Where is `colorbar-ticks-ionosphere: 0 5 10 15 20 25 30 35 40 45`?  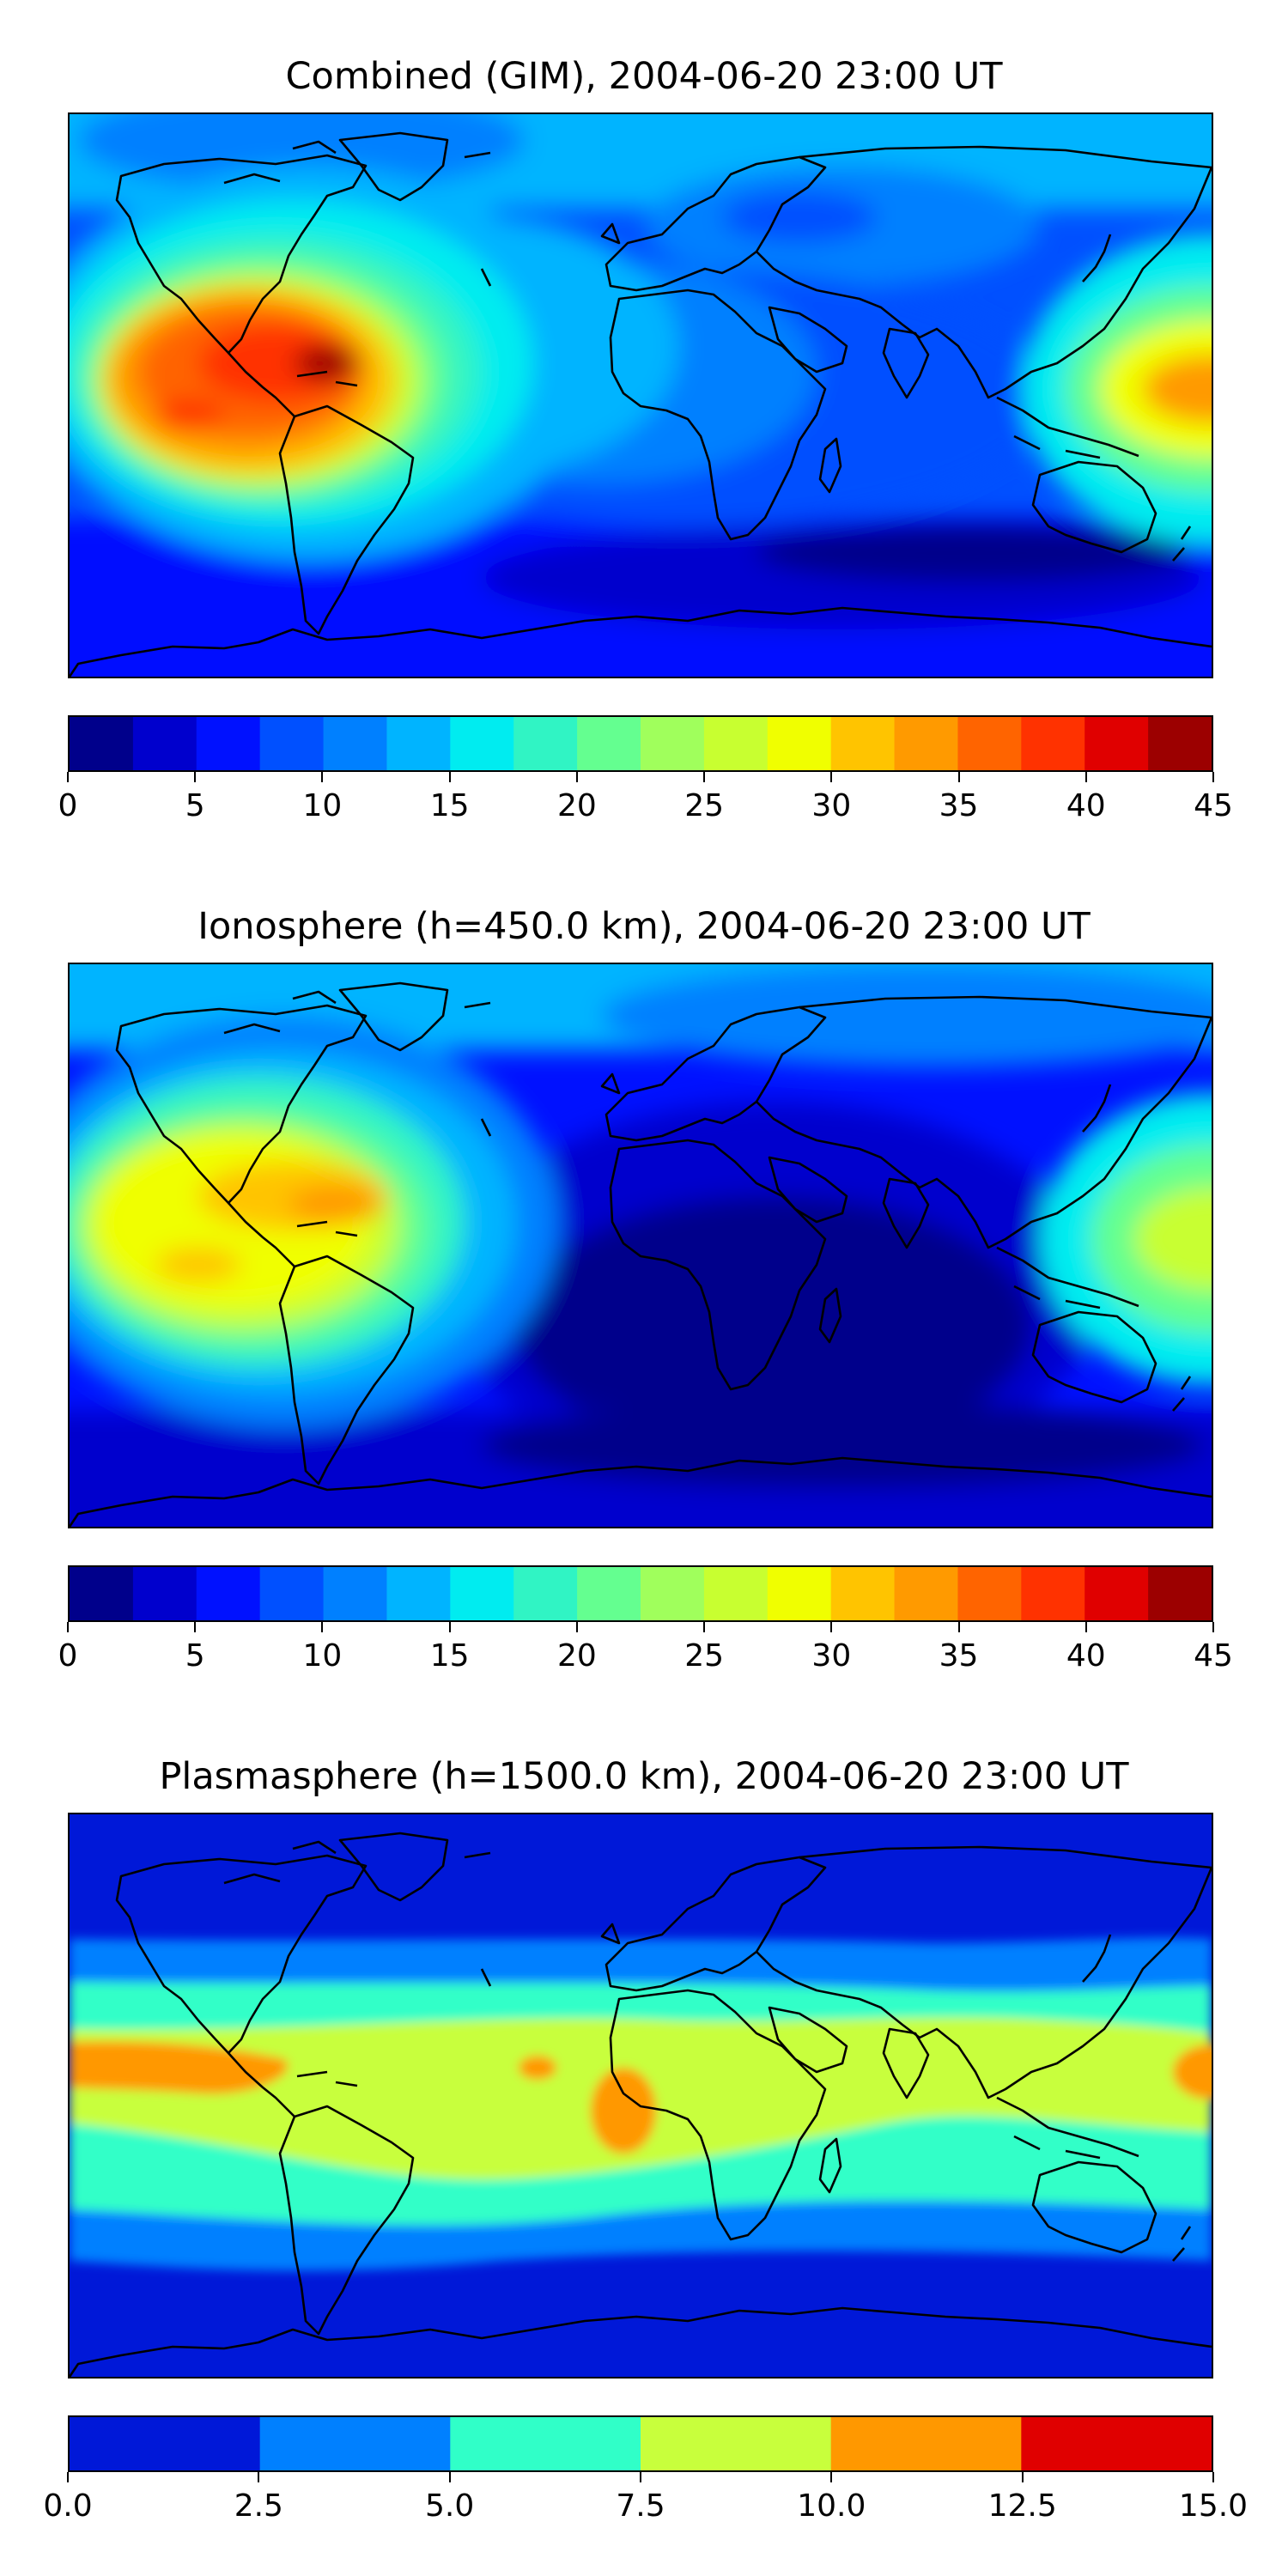 colorbar-ticks-ionosphere: 0 5 10 15 20 25 30 35 40 45 is located at coordinates (645, 1648).